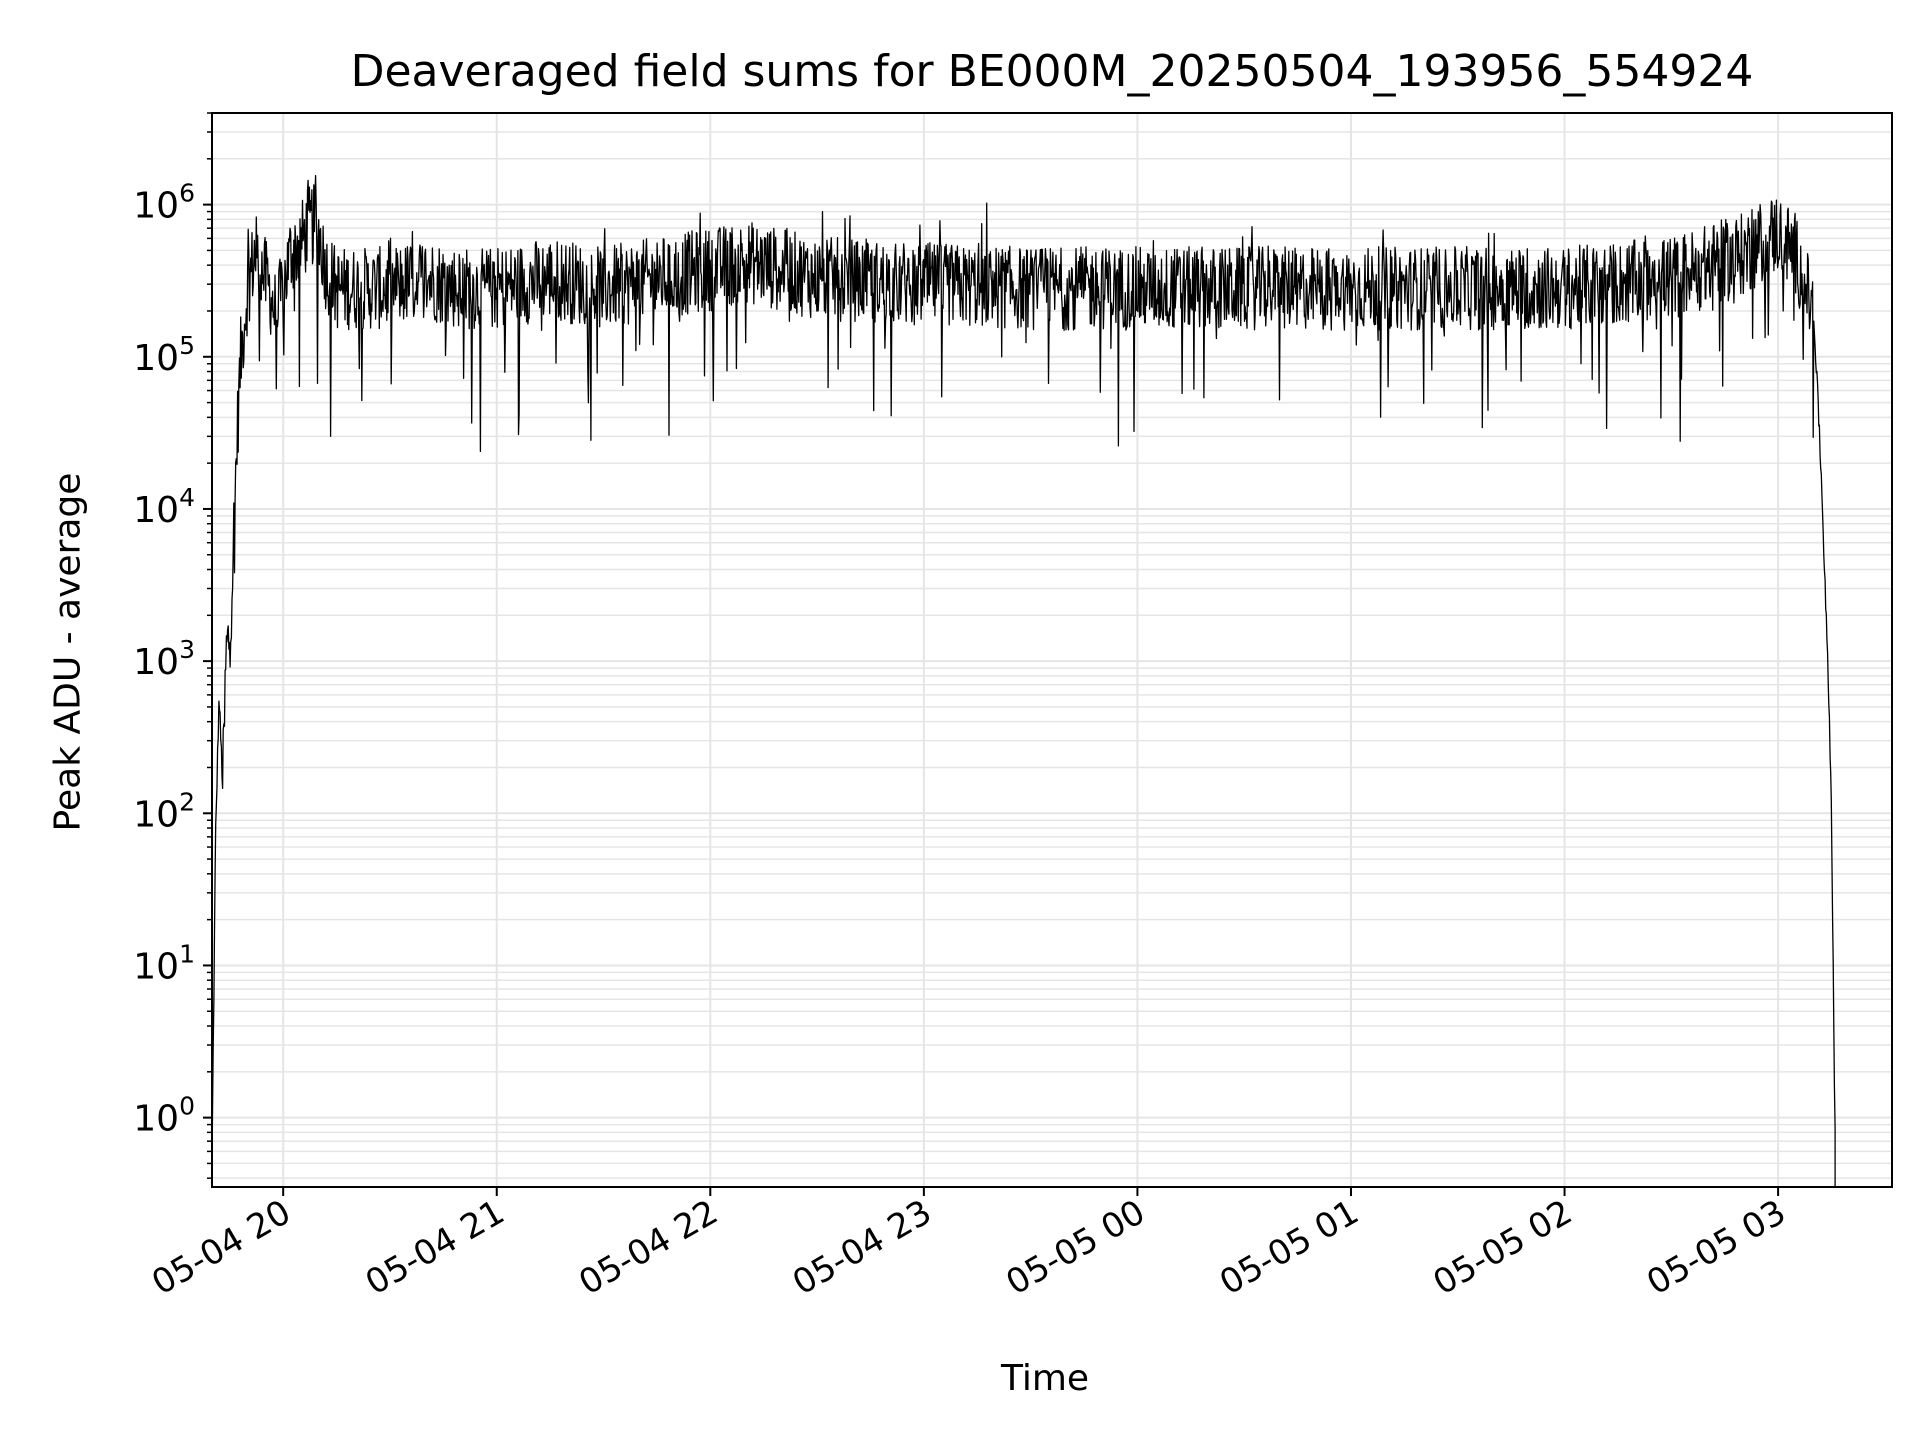  I want to click on x-tick-label: 05-04 21, so click(435, 1247).